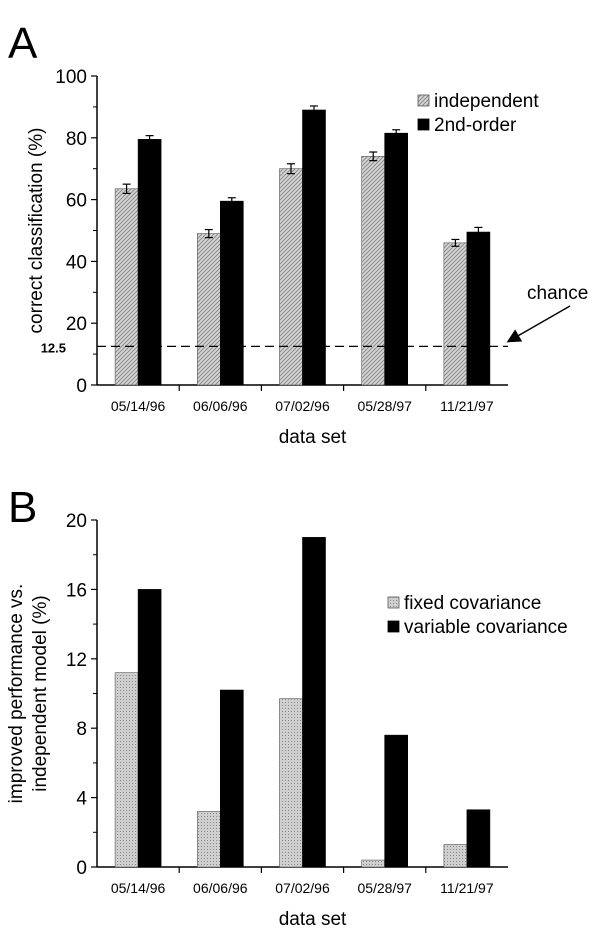 This screenshot has width=614, height=933. What do you see at coordinates (76, 660) in the screenshot?
I see `y-tick-label: 12` at bounding box center [76, 660].